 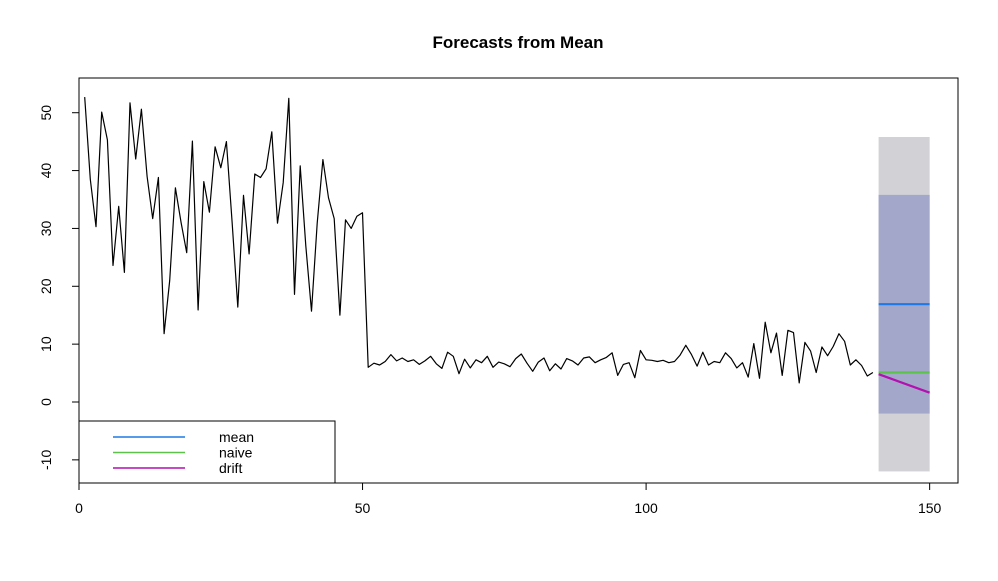 What do you see at coordinates (646, 508) in the screenshot?
I see `x-tick-label: 100` at bounding box center [646, 508].